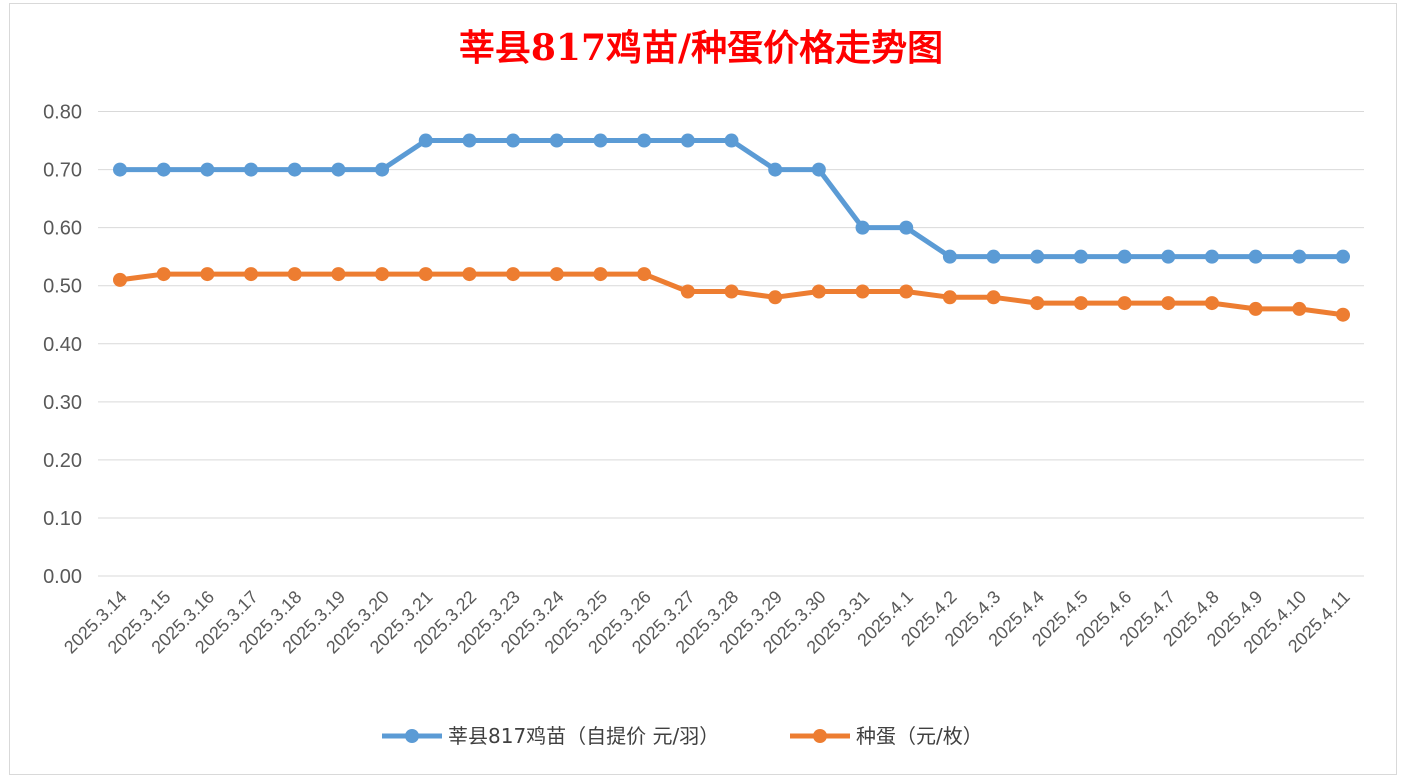 This screenshot has width=1402, height=781. I want to click on y-tick-label: 0.70, so click(62, 171).